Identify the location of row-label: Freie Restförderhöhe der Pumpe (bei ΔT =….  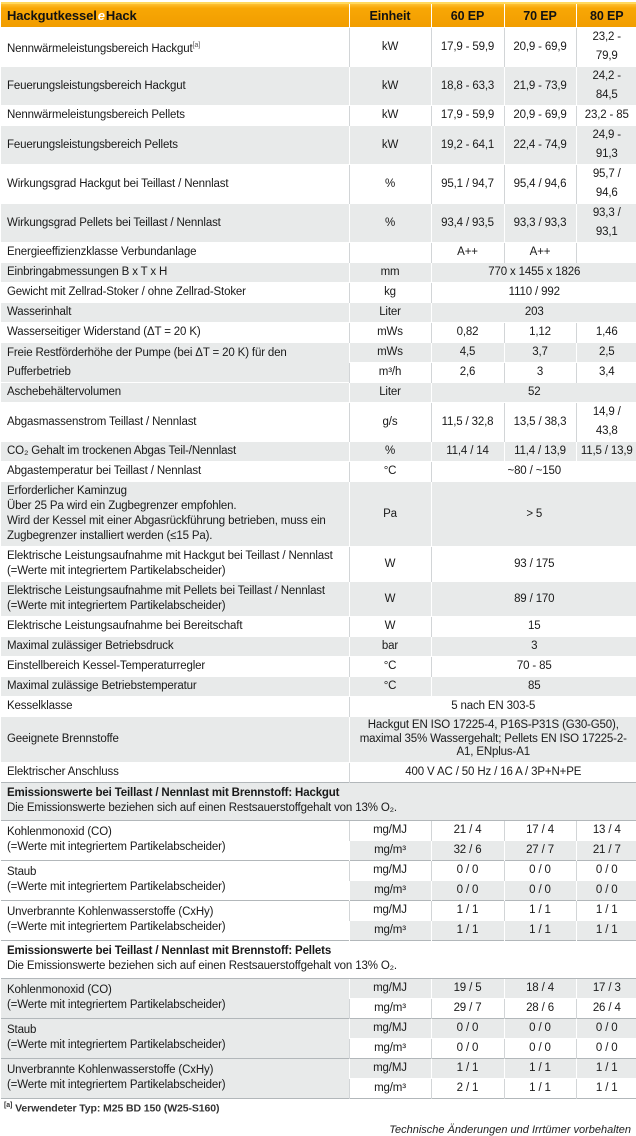
(175, 362).